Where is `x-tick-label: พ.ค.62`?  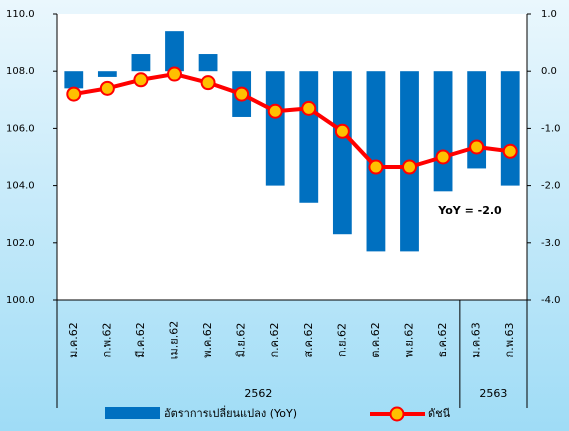 x-tick-label: พ.ค.62 is located at coordinates (207, 340).